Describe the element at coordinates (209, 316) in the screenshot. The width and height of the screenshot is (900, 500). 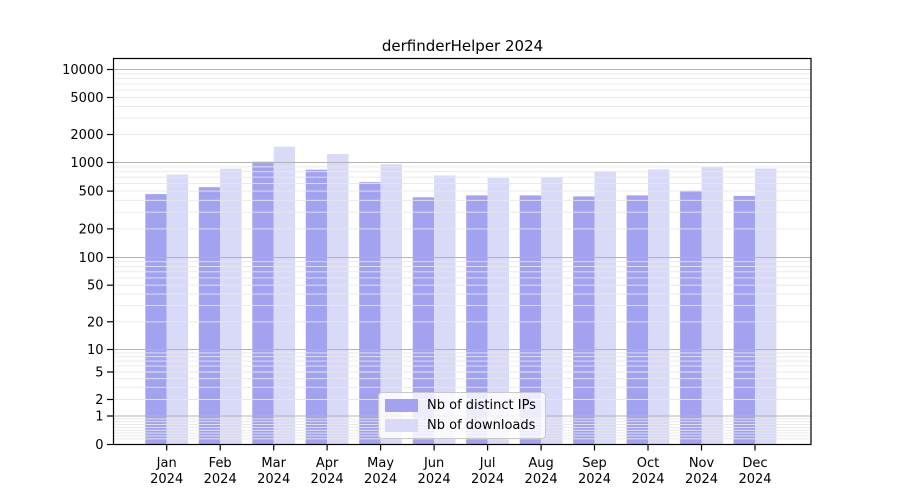
I see `bar-nb-of-distinct-ips-feb` at that location.